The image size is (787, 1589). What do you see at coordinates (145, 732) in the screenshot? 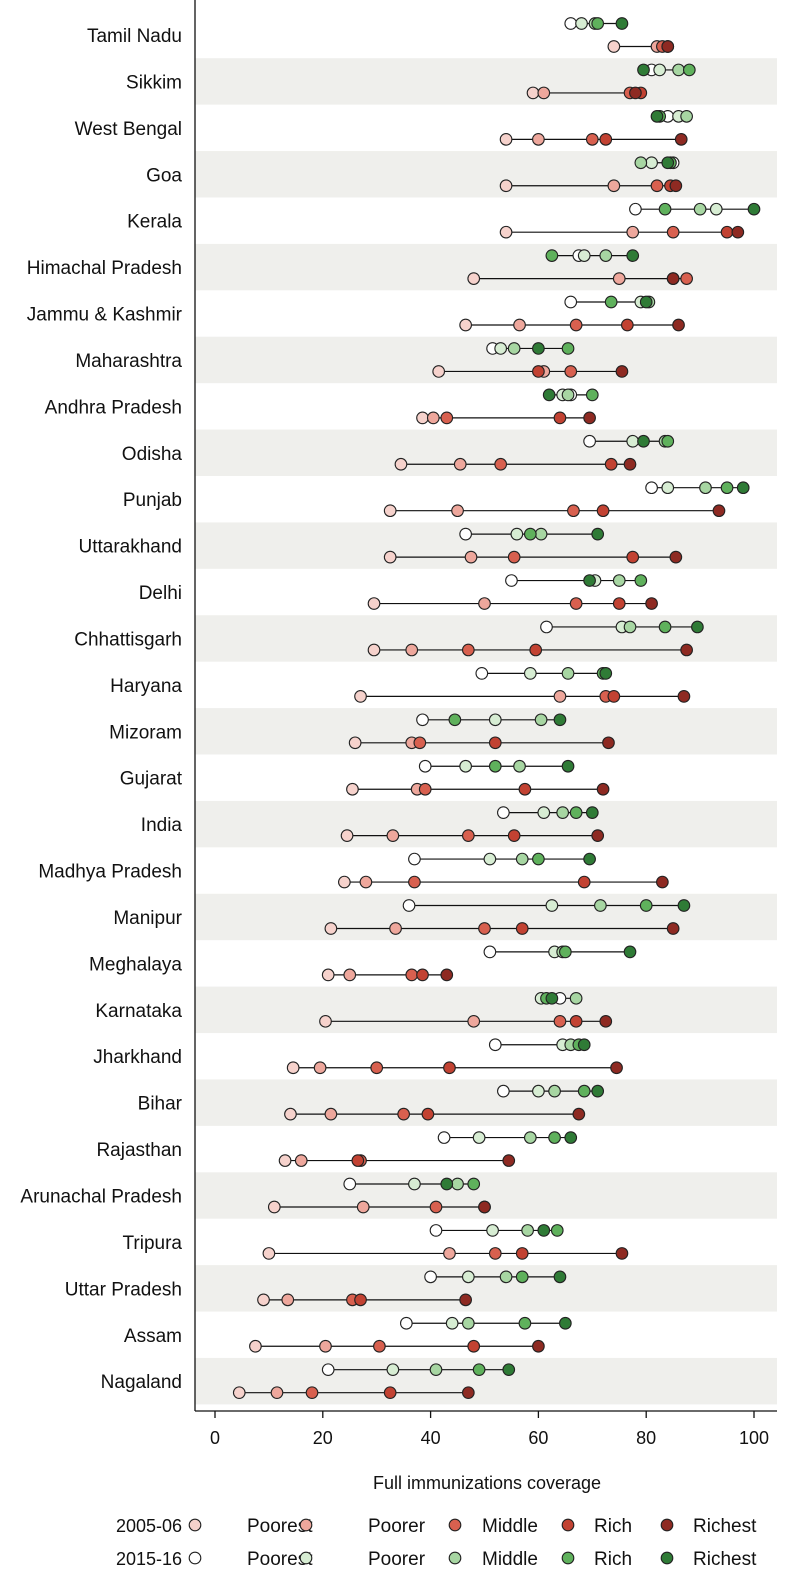
I see `state-label: Mizoram` at bounding box center [145, 732].